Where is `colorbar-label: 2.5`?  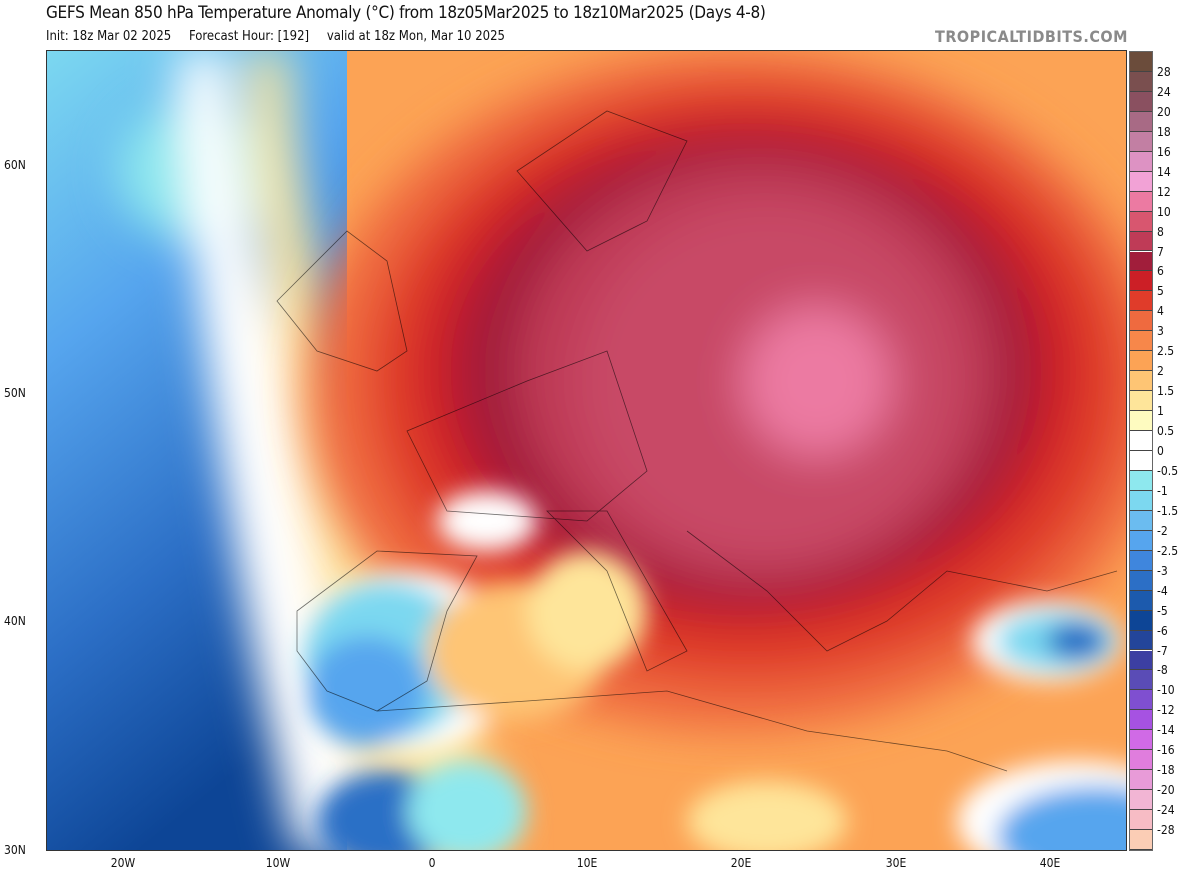
colorbar-label: 2.5 is located at coordinates (1166, 351).